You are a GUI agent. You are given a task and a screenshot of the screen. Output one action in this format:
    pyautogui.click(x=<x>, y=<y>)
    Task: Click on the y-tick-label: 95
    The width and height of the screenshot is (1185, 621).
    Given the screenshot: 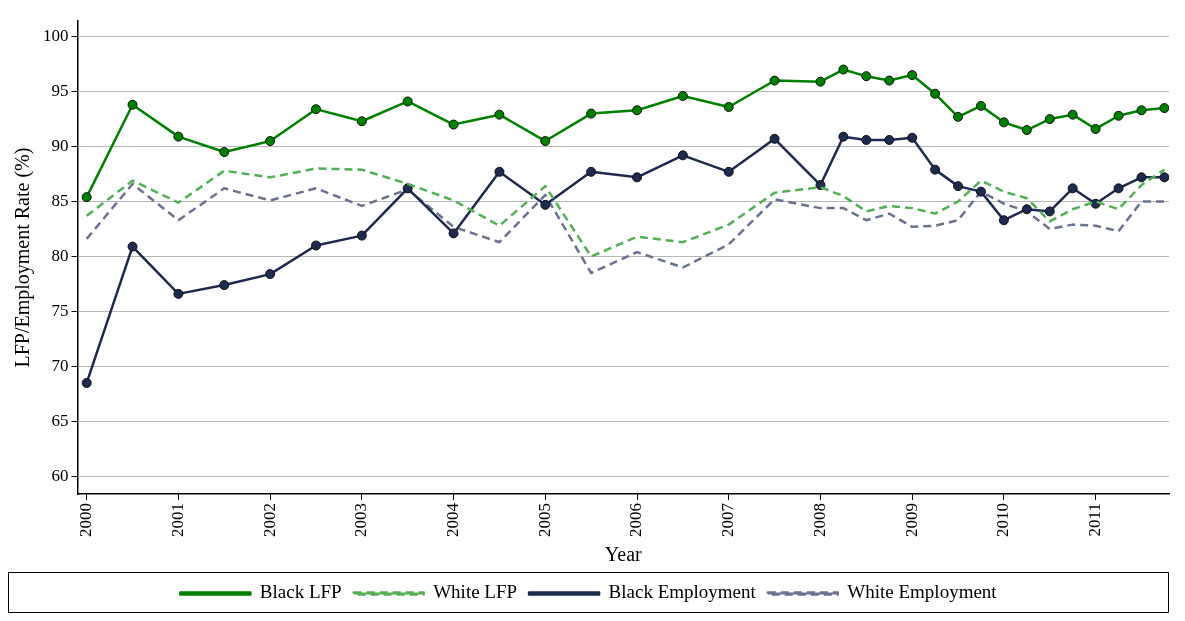 What is the action you would take?
    pyautogui.click(x=60, y=91)
    